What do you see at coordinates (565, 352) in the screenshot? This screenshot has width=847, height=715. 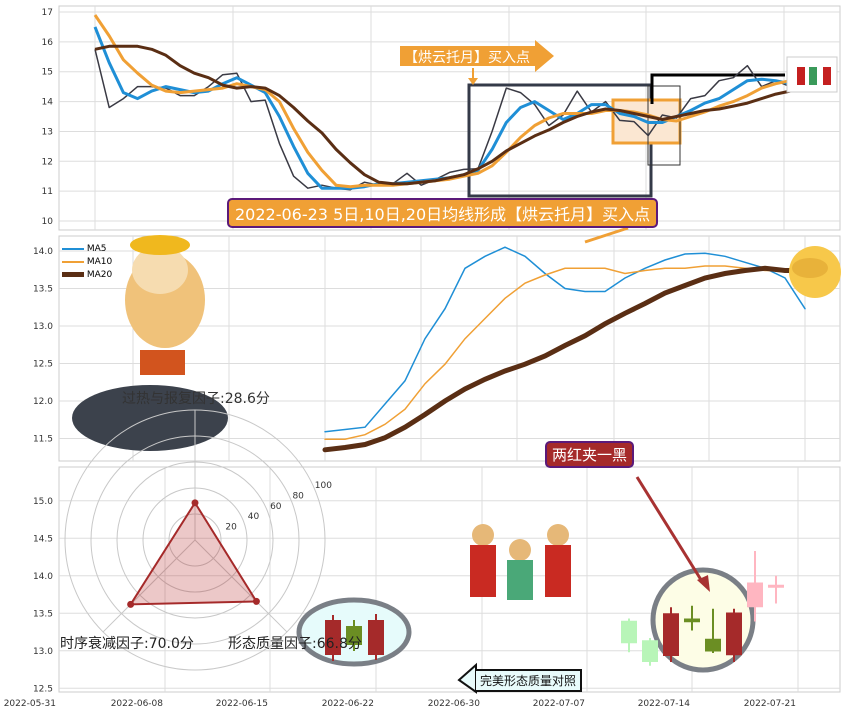 I see `series-ma10` at bounding box center [565, 352].